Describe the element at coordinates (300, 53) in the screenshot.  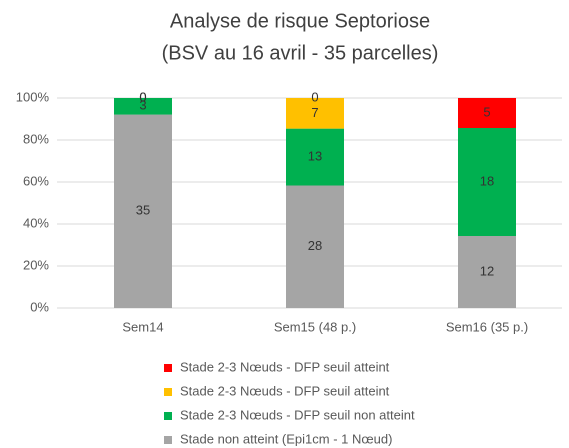
I see `chart-subtitle: (BSV au 16 avril - 35 parcelles)` at that location.